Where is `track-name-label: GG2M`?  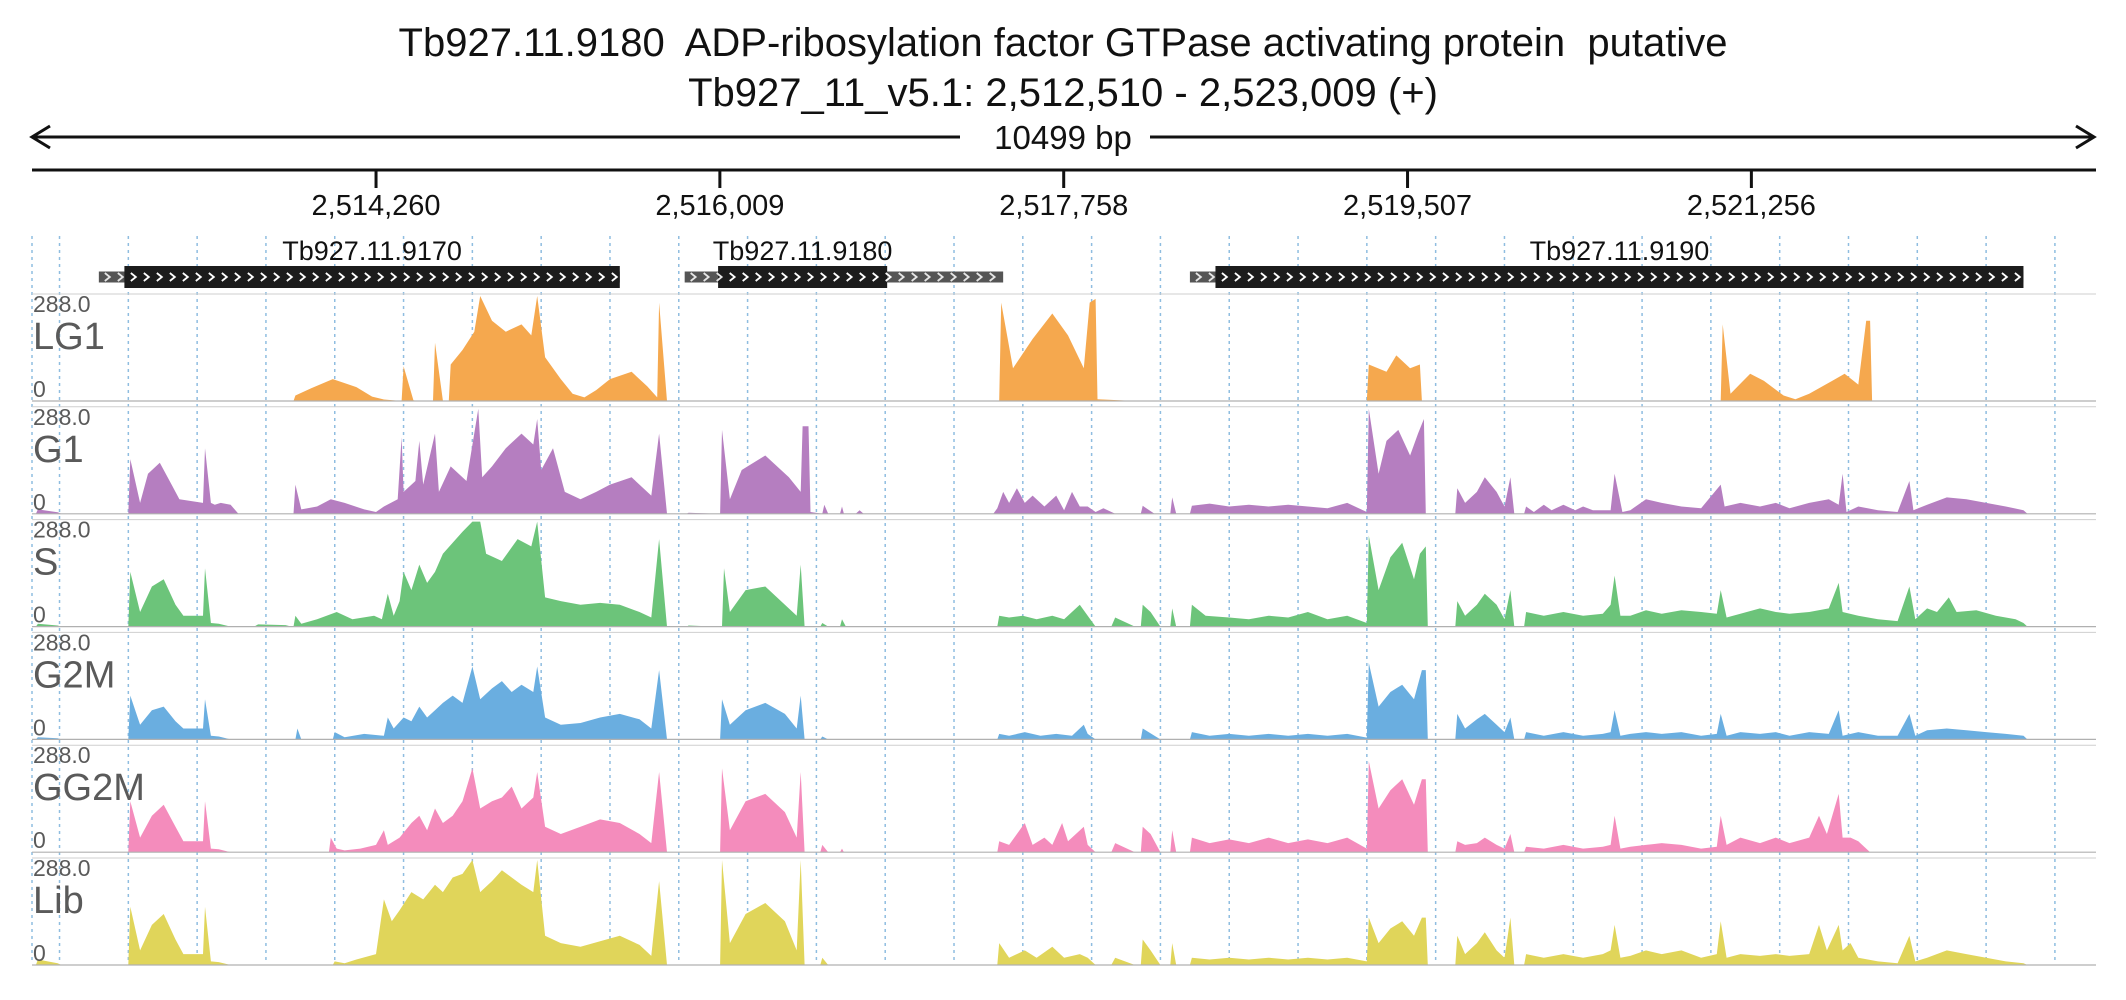
track-name-label: GG2M is located at coordinates (89, 788).